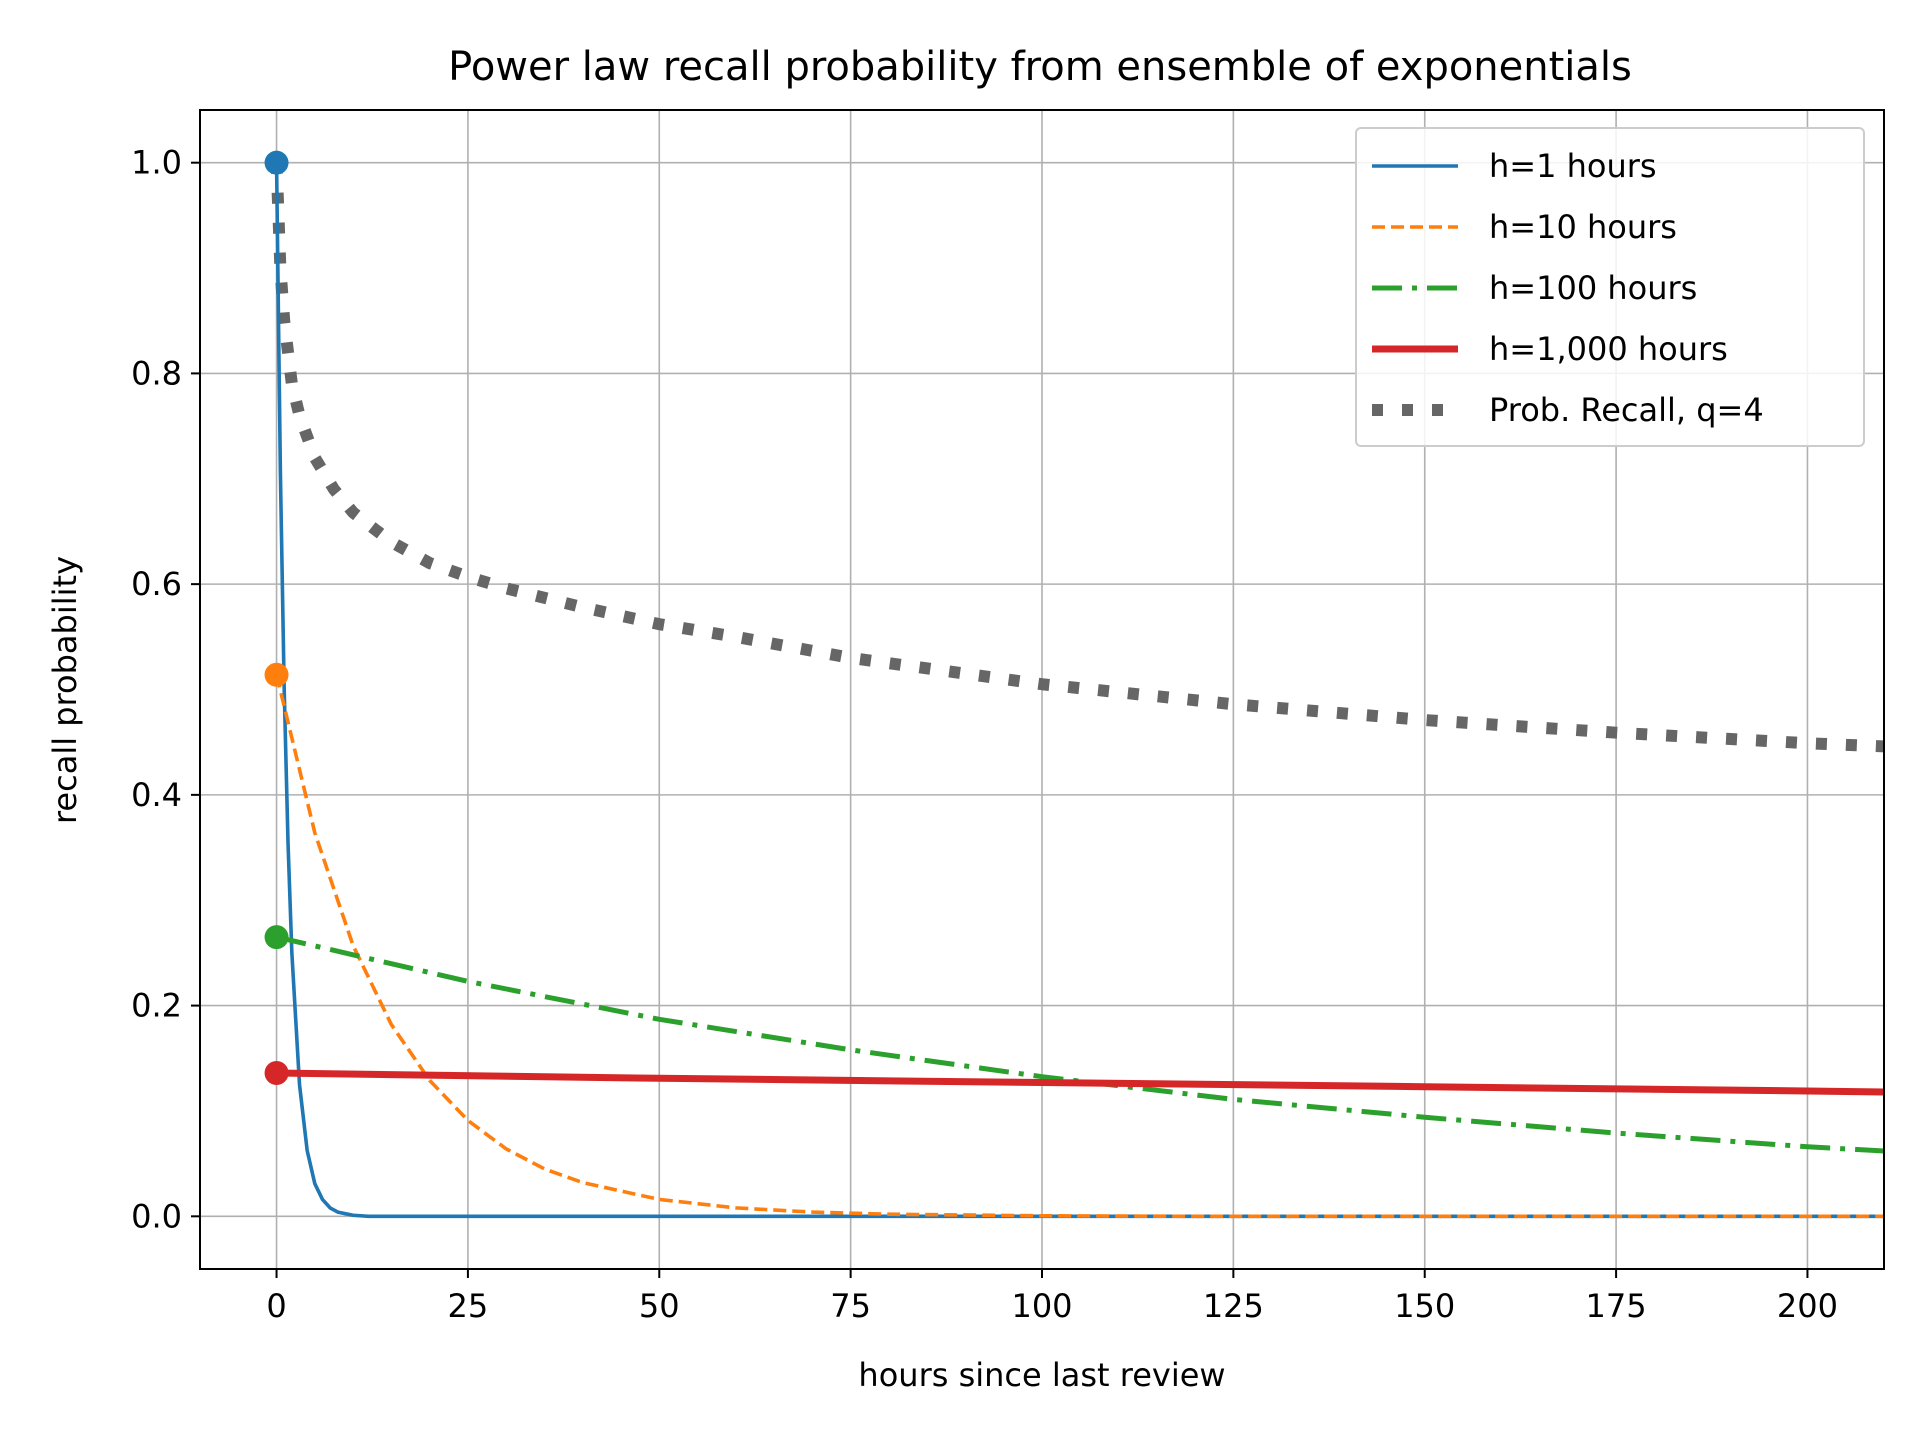  Describe the element at coordinates (1608, 349) in the screenshot. I see `legend-label-h-1-000-hours: h=1,000 hours` at that location.